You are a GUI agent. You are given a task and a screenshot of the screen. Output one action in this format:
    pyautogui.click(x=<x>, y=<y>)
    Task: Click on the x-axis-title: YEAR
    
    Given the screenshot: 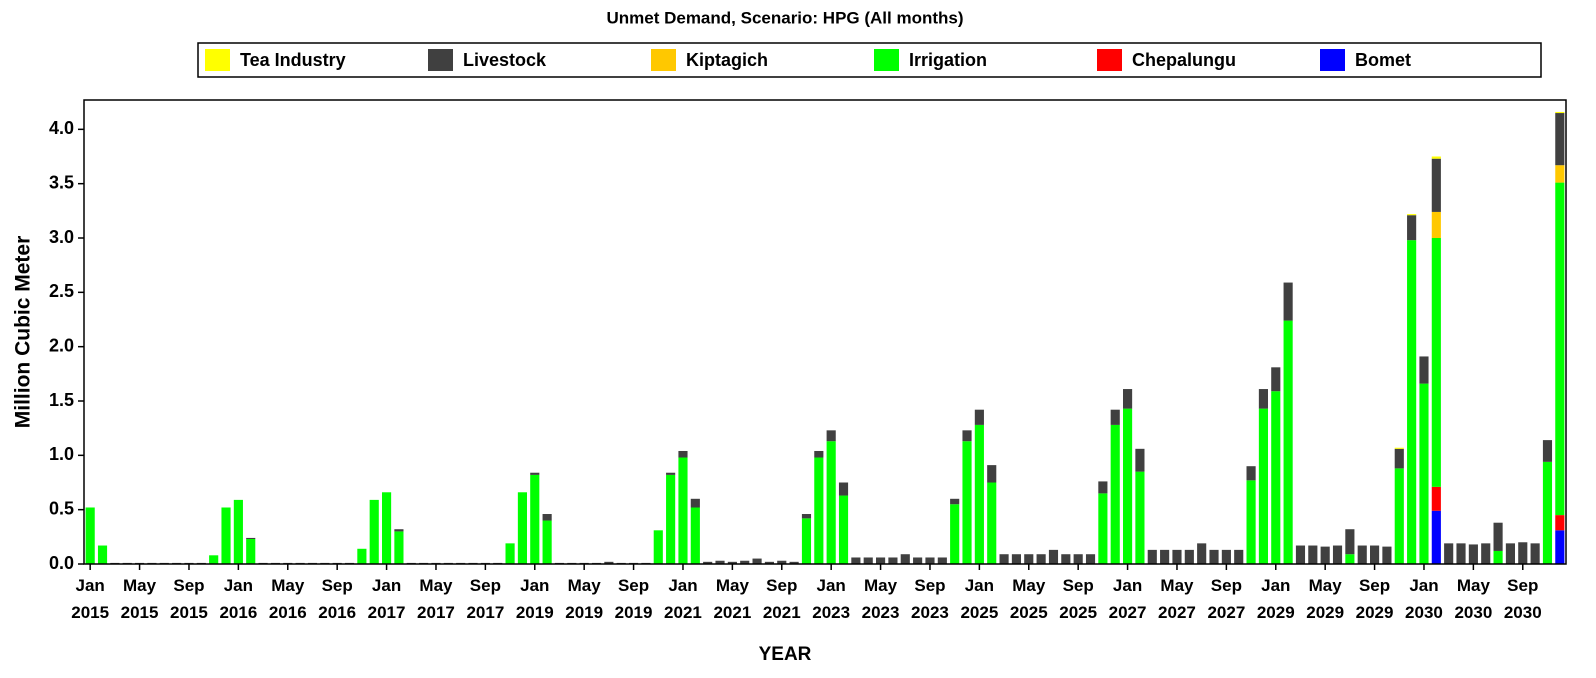 What is the action you would take?
    pyautogui.click(x=785, y=654)
    